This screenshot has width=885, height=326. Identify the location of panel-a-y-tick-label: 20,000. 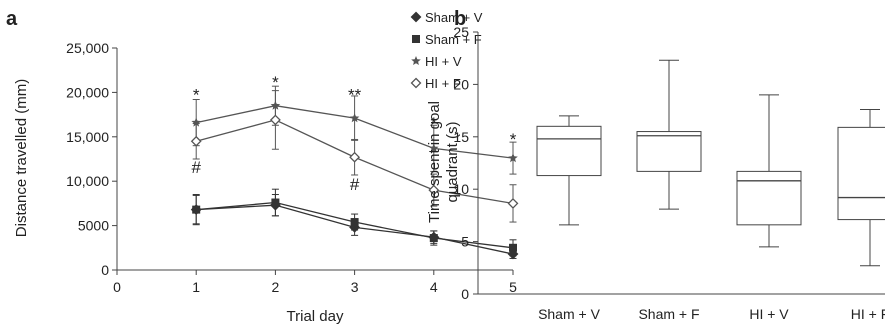
(87, 92).